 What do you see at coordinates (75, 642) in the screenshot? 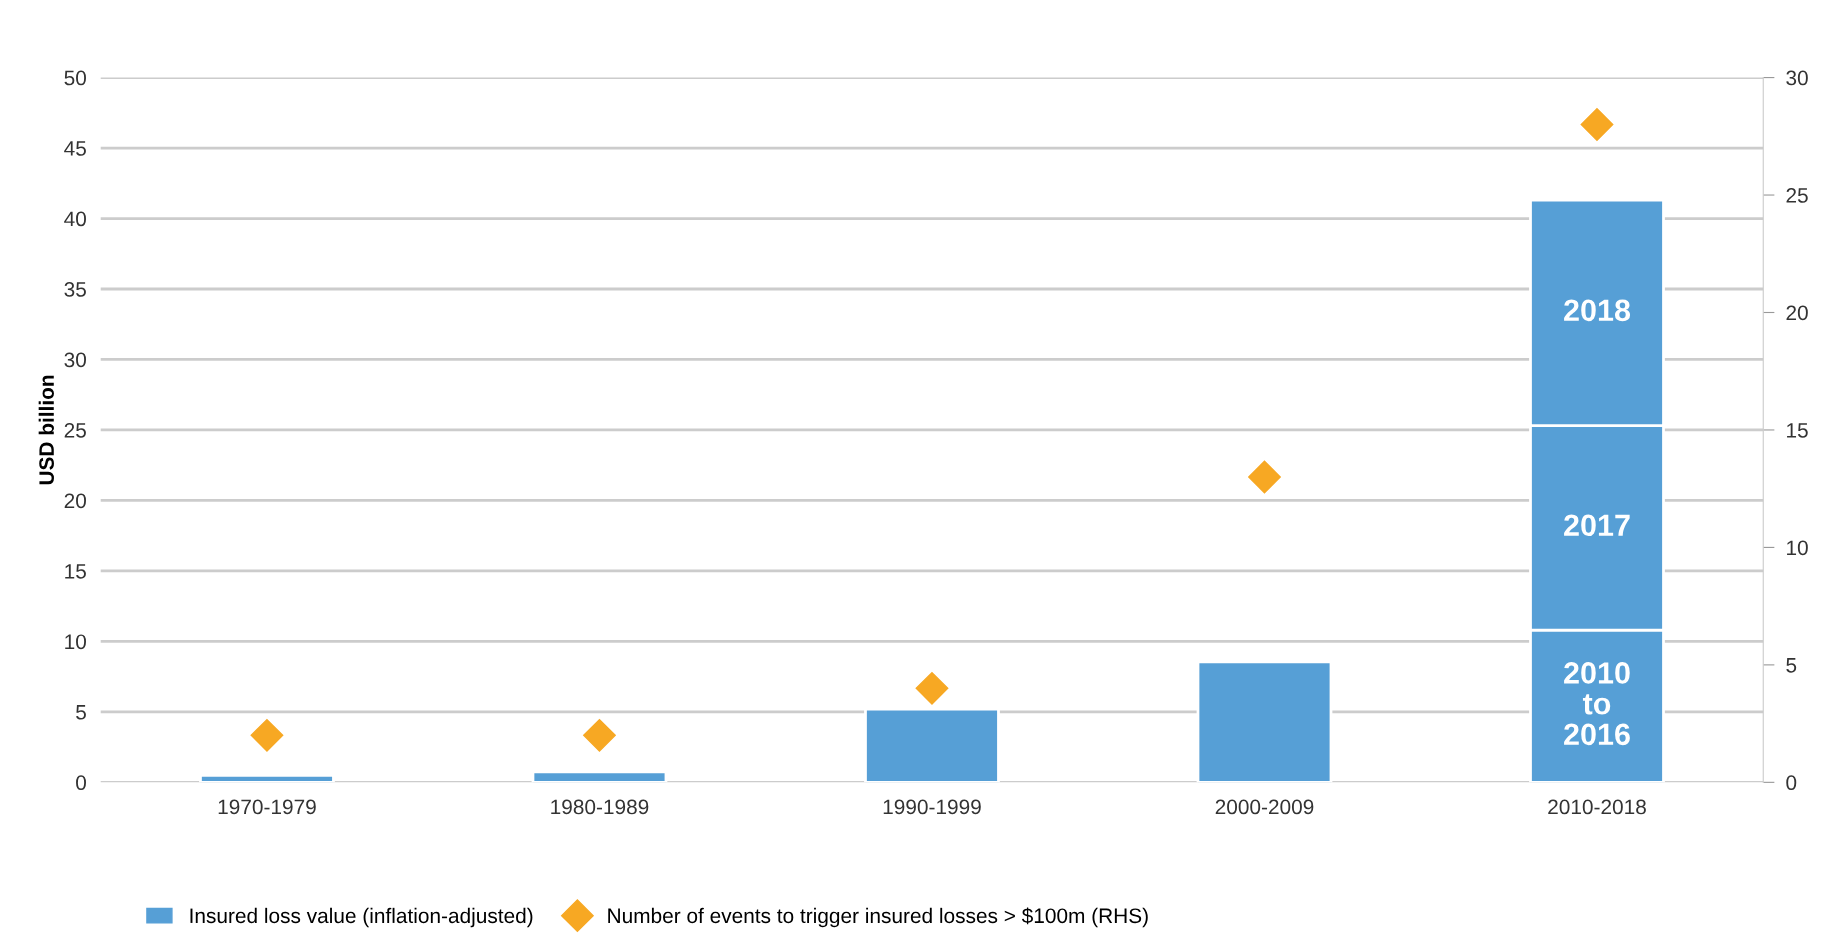
I see `y-tick-label: 10` at bounding box center [75, 642].